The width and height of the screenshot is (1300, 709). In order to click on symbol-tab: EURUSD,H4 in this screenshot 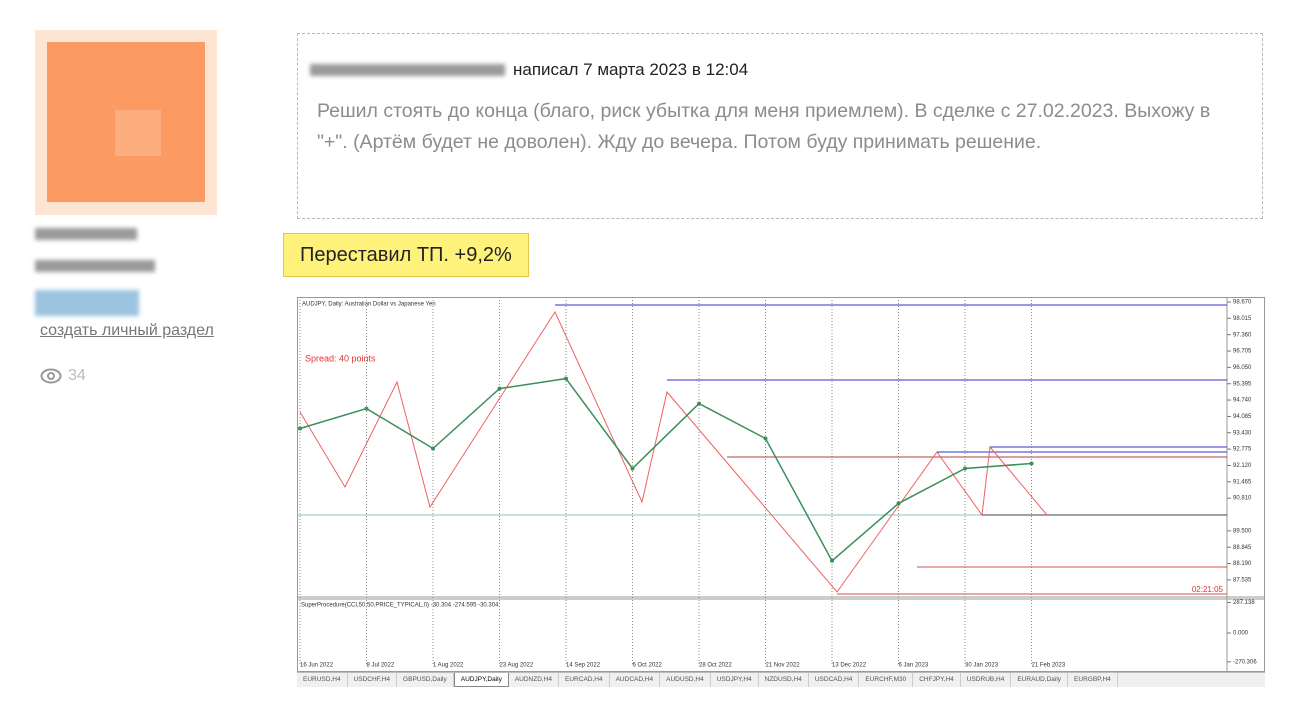, I will do `click(322, 680)`.